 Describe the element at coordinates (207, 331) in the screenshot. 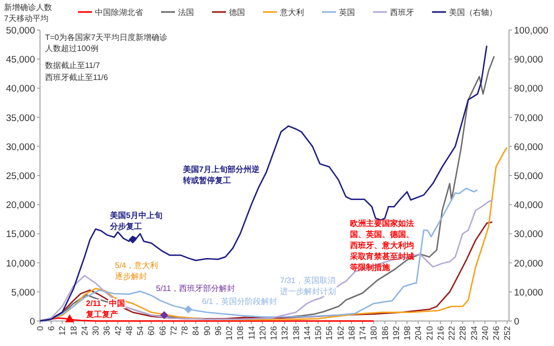

I see `x-tick-label: 90` at that location.